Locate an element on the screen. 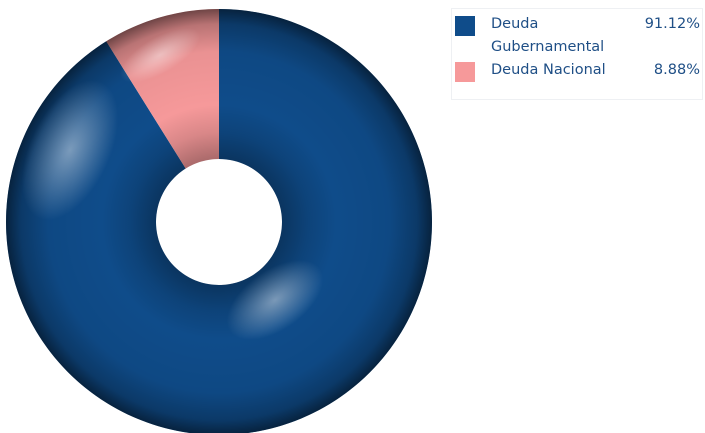 This screenshot has width=705, height=433. legend-label: Deuda Nacional is located at coordinates (548, 70).